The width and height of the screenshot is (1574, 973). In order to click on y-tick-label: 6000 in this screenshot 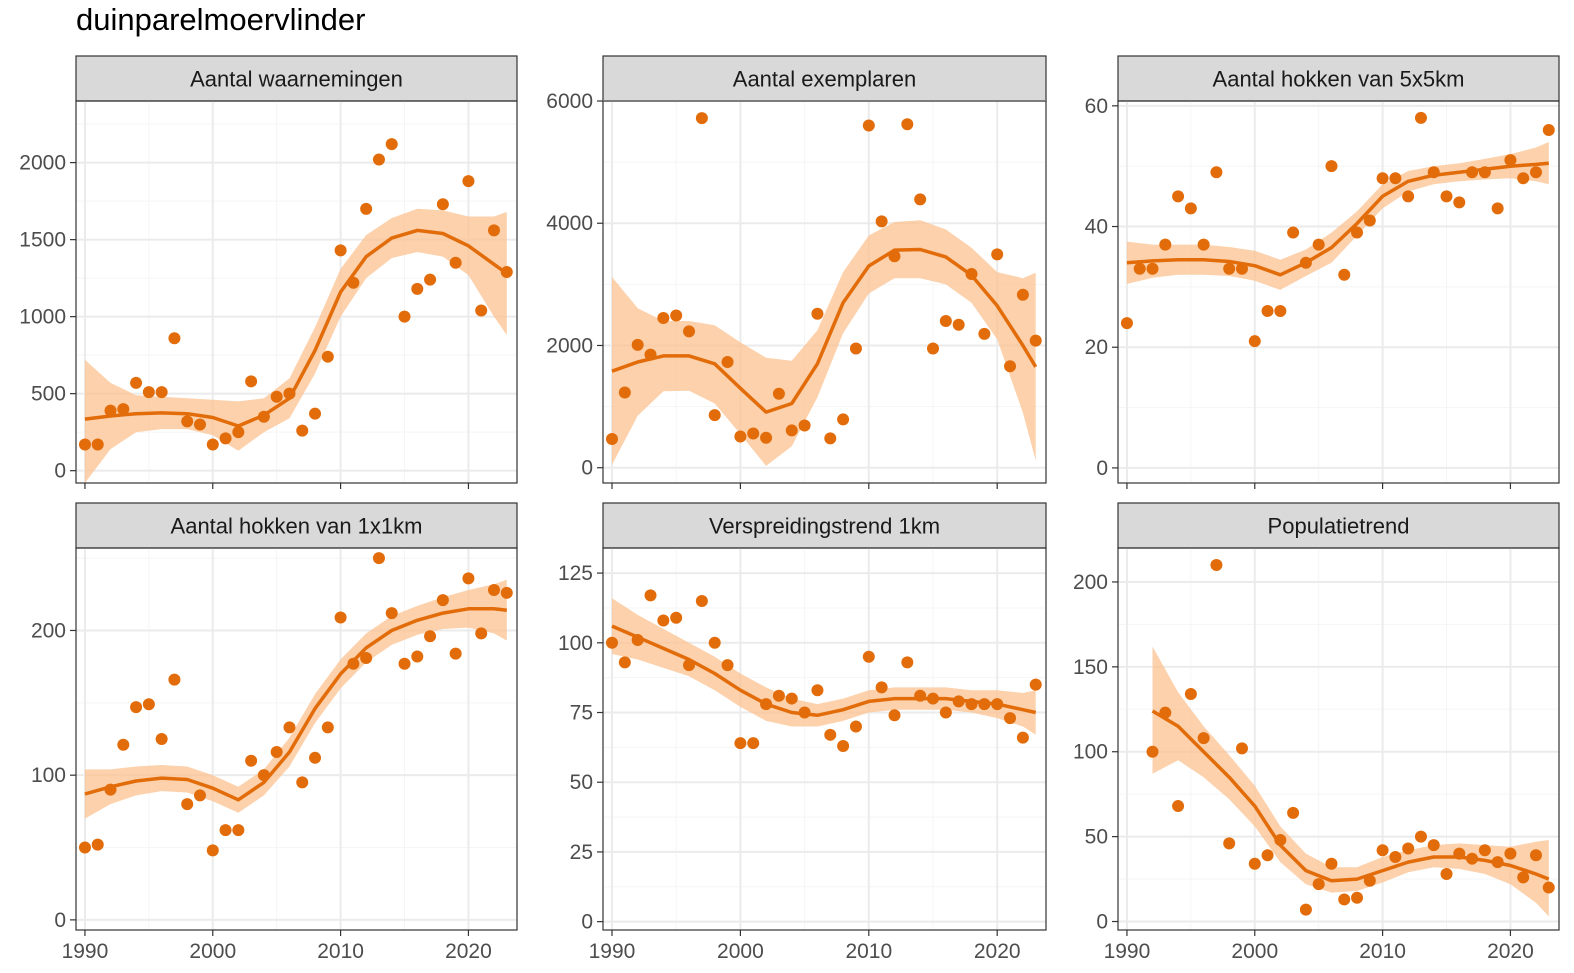, I will do `click(569, 101)`.